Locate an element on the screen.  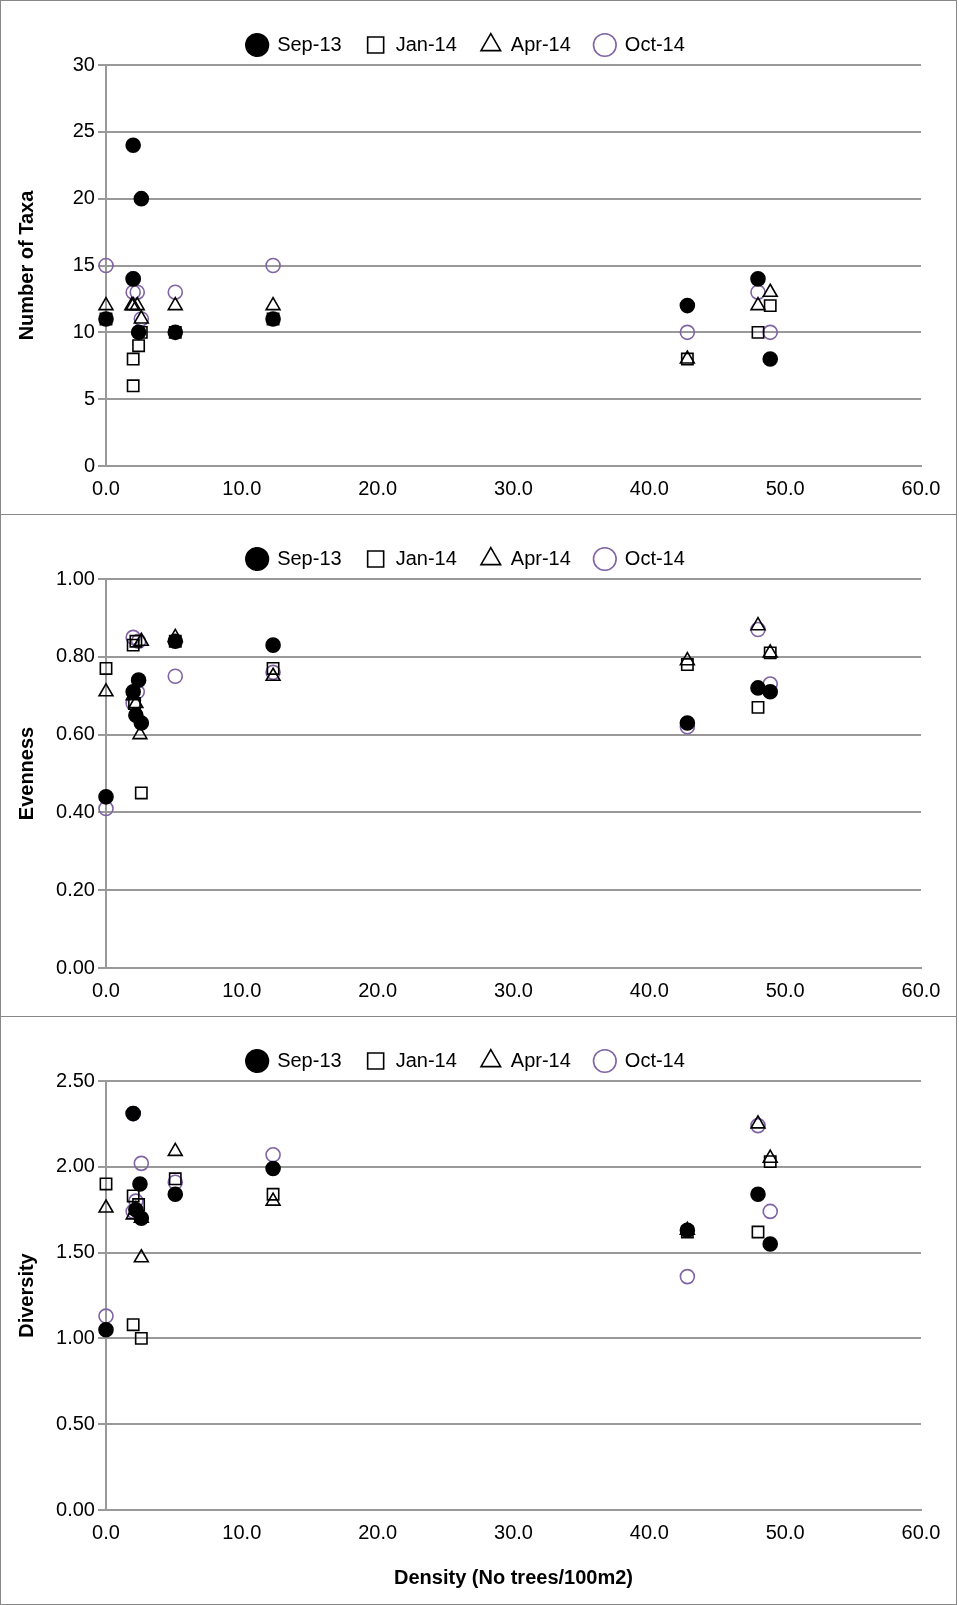
y-tick-label: 2.50 is located at coordinates (75, 1079).